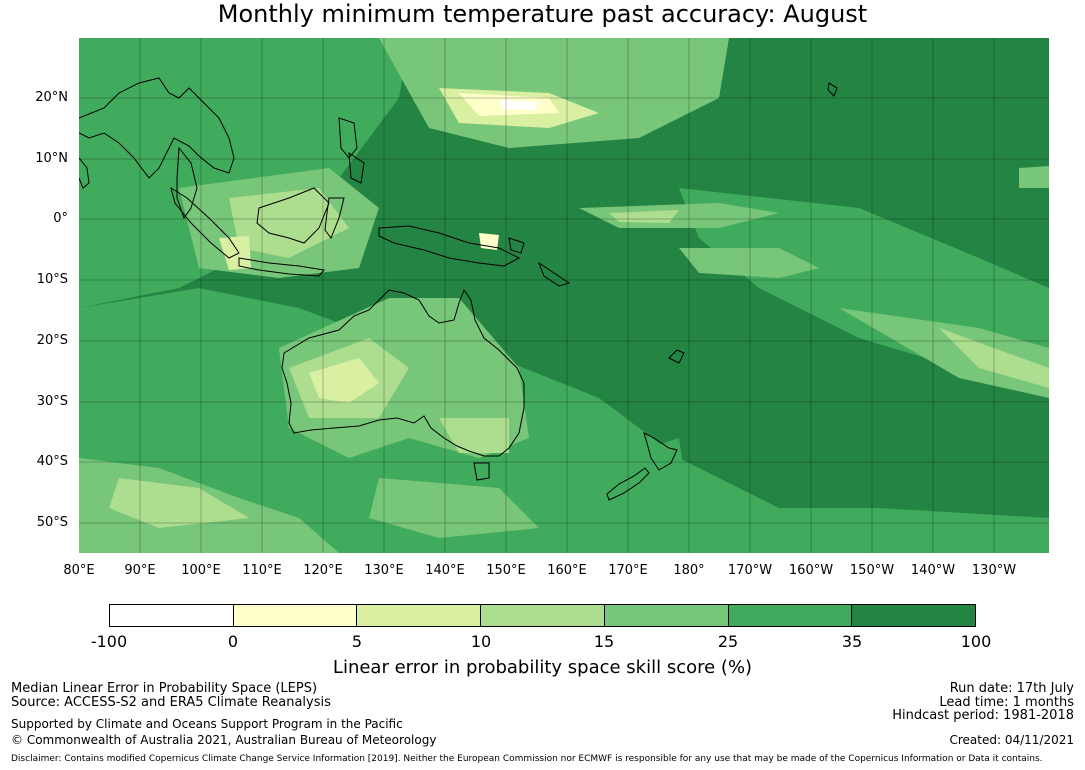 The image size is (1085, 770). I want to click on lat-label-40s: 40°S, so click(52, 461).